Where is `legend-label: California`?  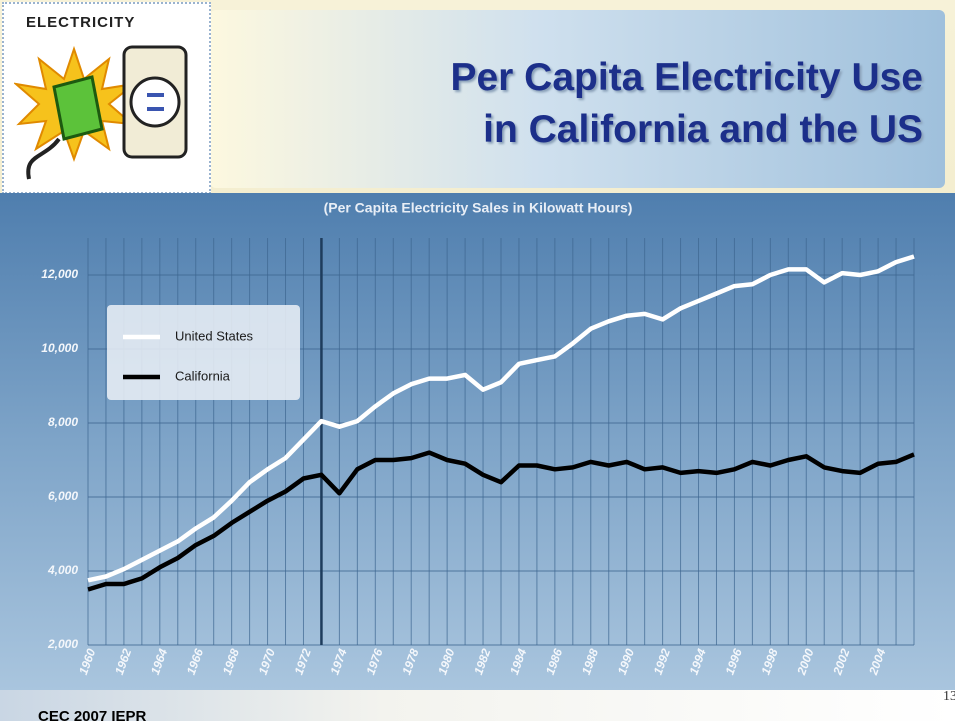
legend-label: California is located at coordinates (203, 375).